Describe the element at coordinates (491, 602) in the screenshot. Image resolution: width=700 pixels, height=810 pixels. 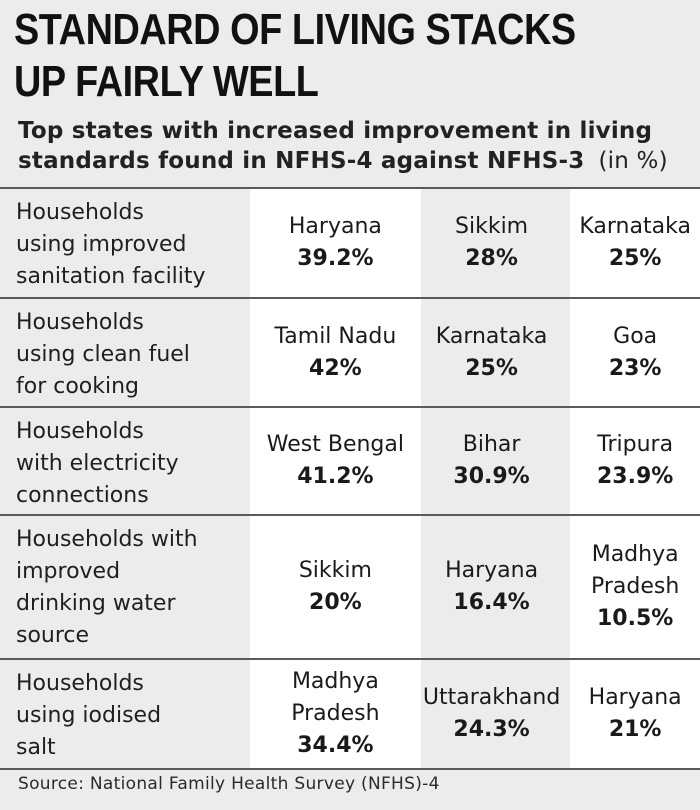
I see `state-percent: 16.4%` at that location.